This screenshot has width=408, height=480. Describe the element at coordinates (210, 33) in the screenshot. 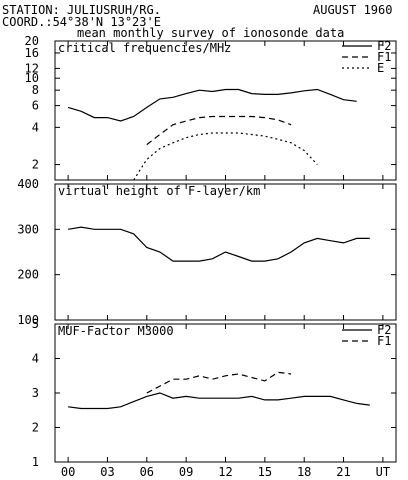

I see `subtitle-label: mean monthly survey of ionosonde data` at that location.